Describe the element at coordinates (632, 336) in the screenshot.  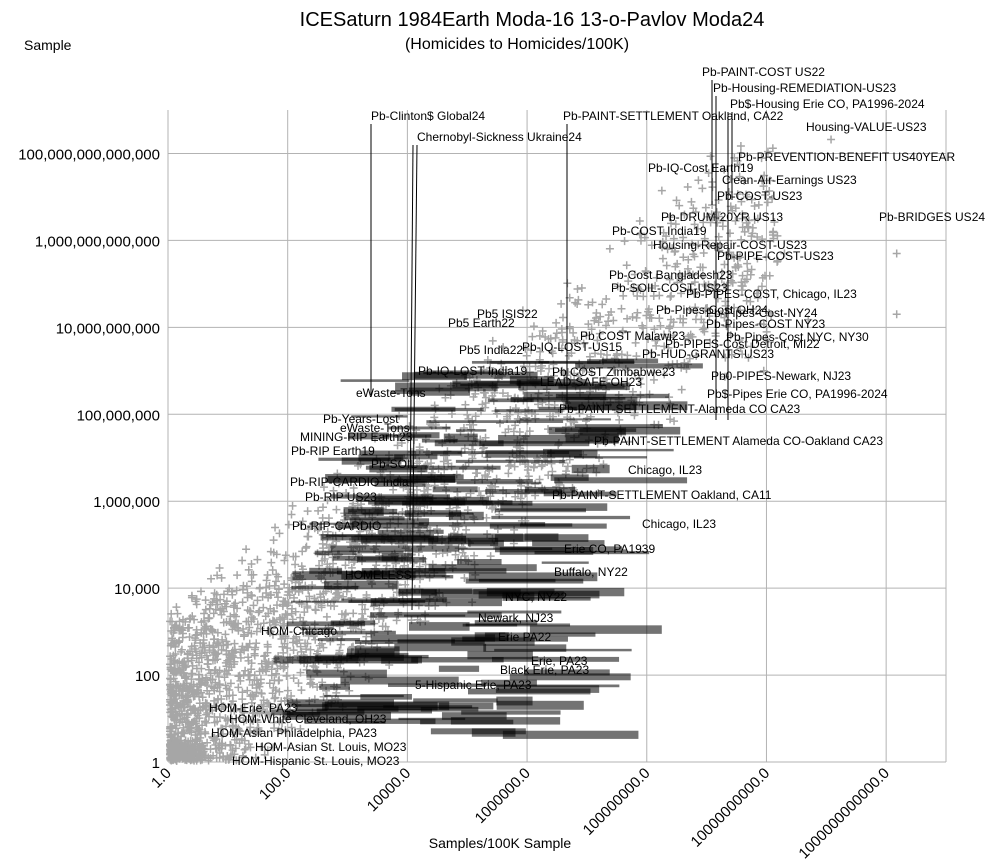
I see `annotation-label: Pb COST Malawi23` at that location.